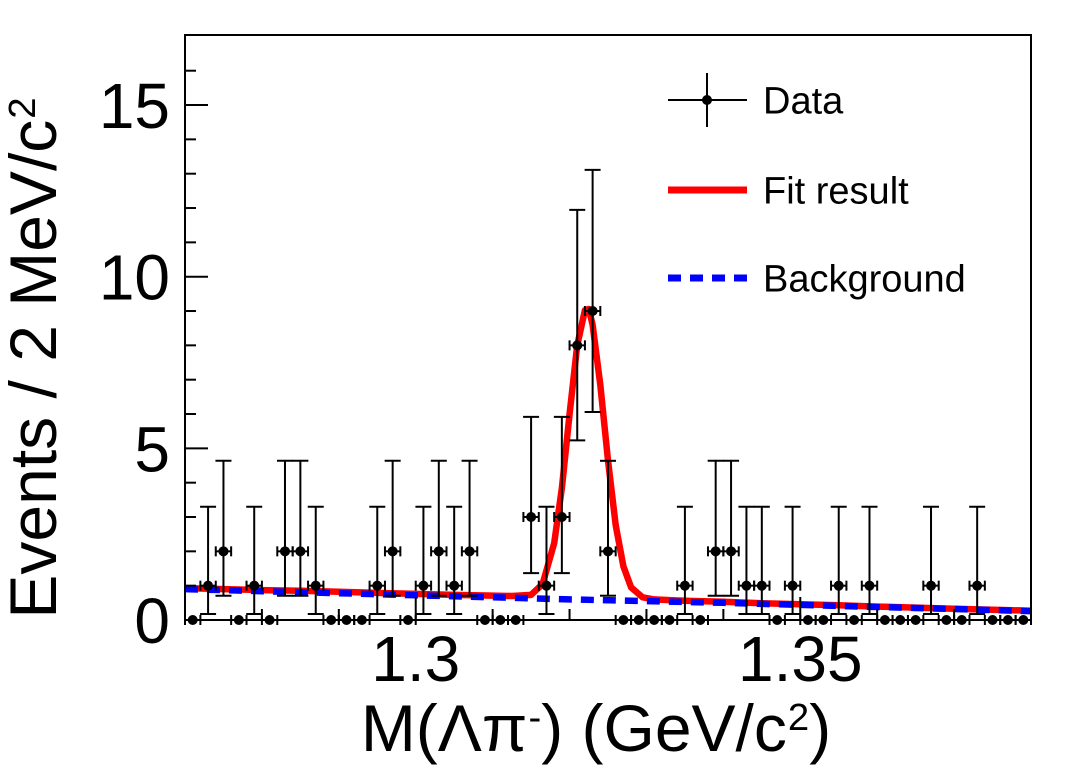  Describe the element at coordinates (399, 728) in the screenshot. I see `x-title-pre: M(` at that location.